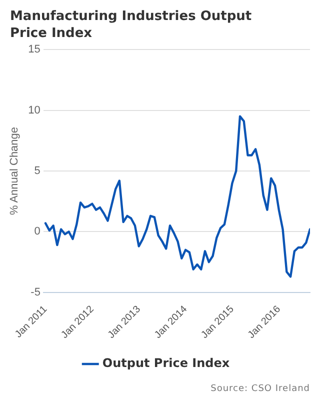 The width and height of the screenshot is (320, 400). What do you see at coordinates (37, 171) in the screenshot?
I see `y-tick-label: 5` at bounding box center [37, 171].